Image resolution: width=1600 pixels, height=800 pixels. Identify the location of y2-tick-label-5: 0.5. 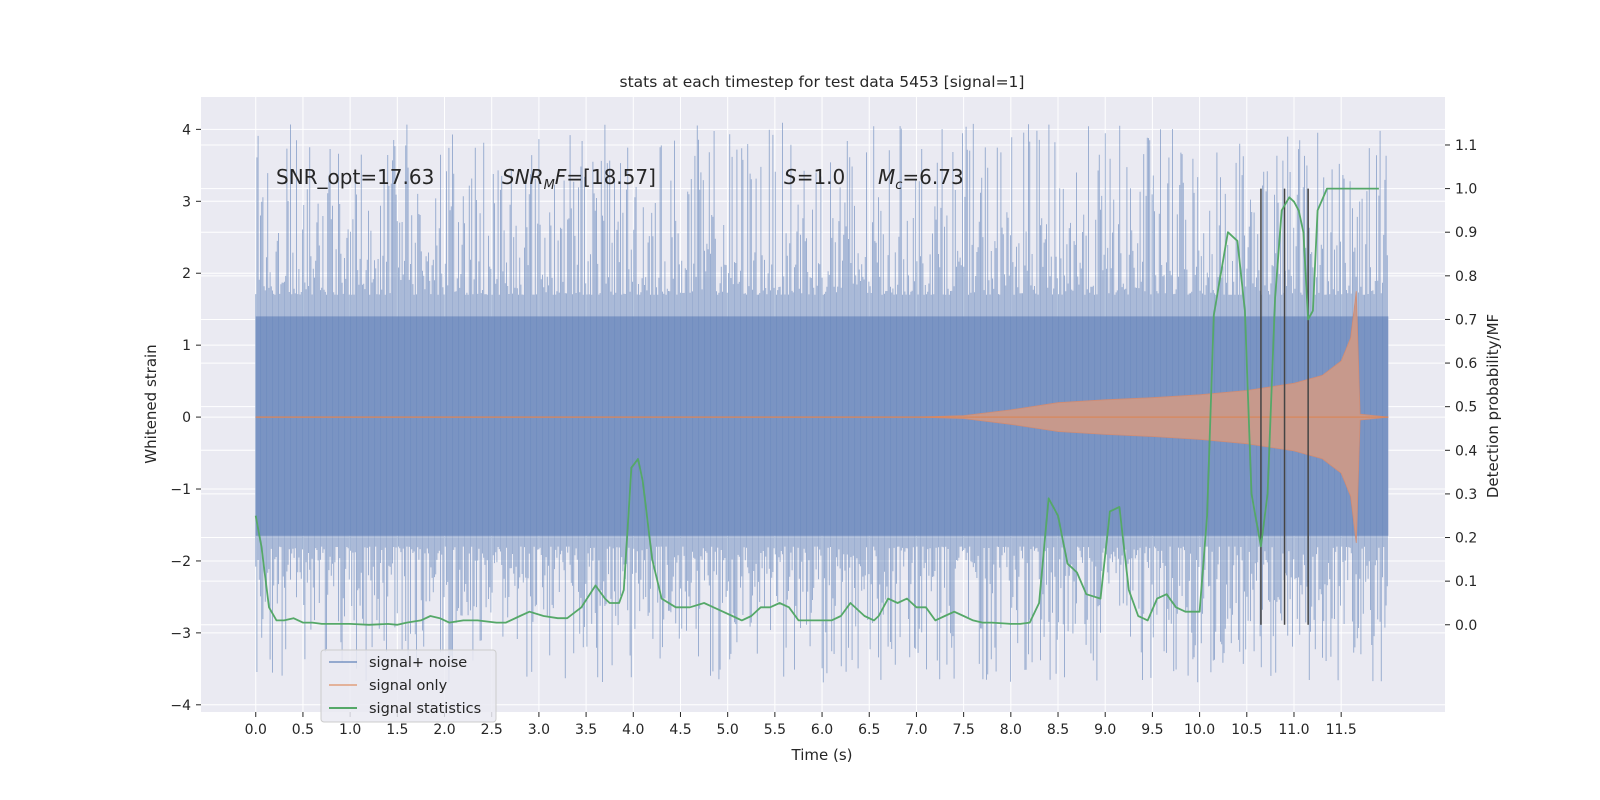
(1466, 408).